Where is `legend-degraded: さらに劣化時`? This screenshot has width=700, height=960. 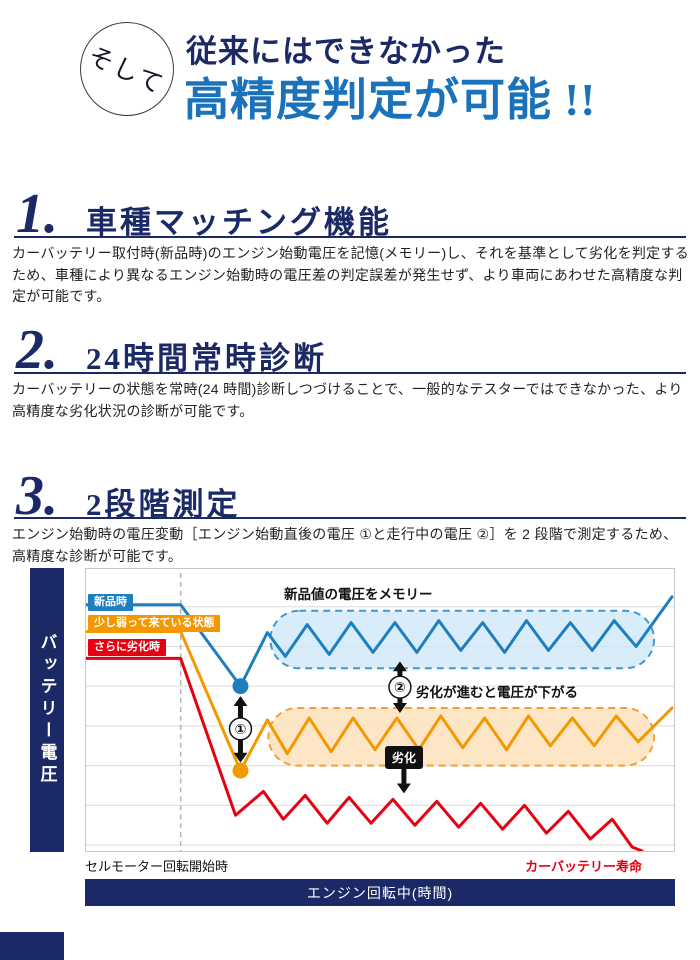 legend-degraded: さらに劣化時 is located at coordinates (127, 647).